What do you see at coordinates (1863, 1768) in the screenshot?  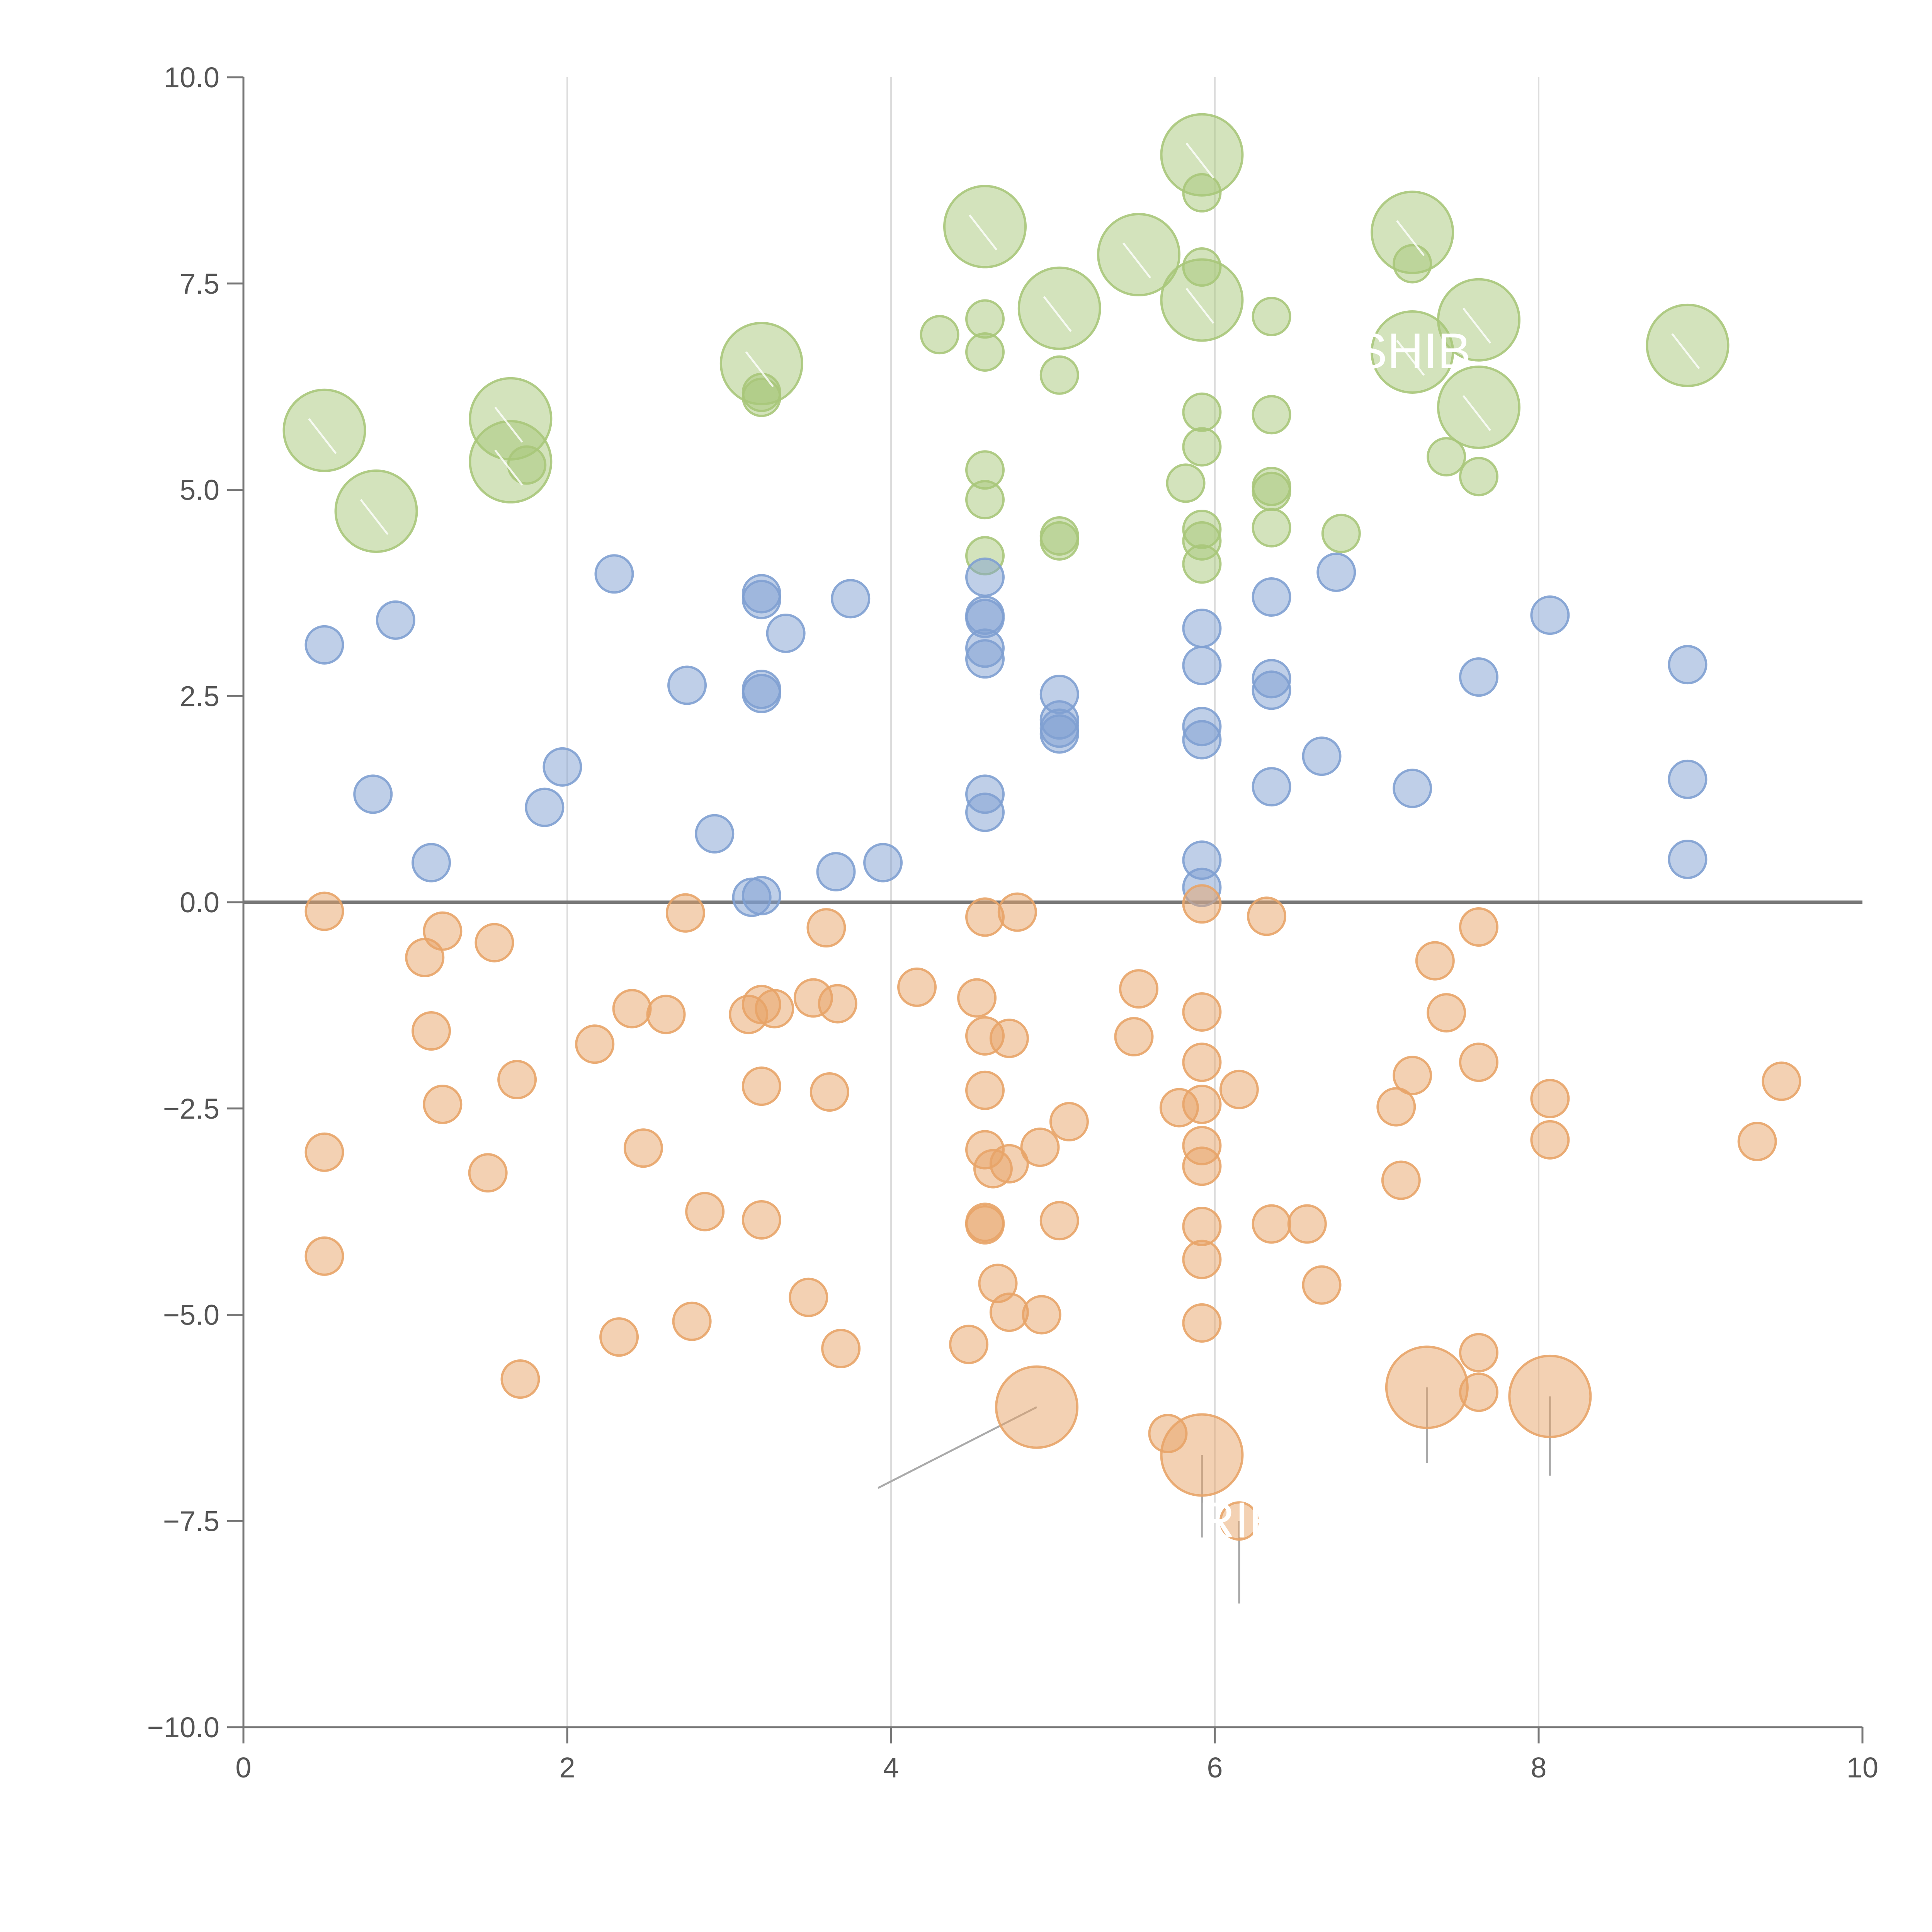 I see `x-tick-label: 10` at bounding box center [1863, 1768].